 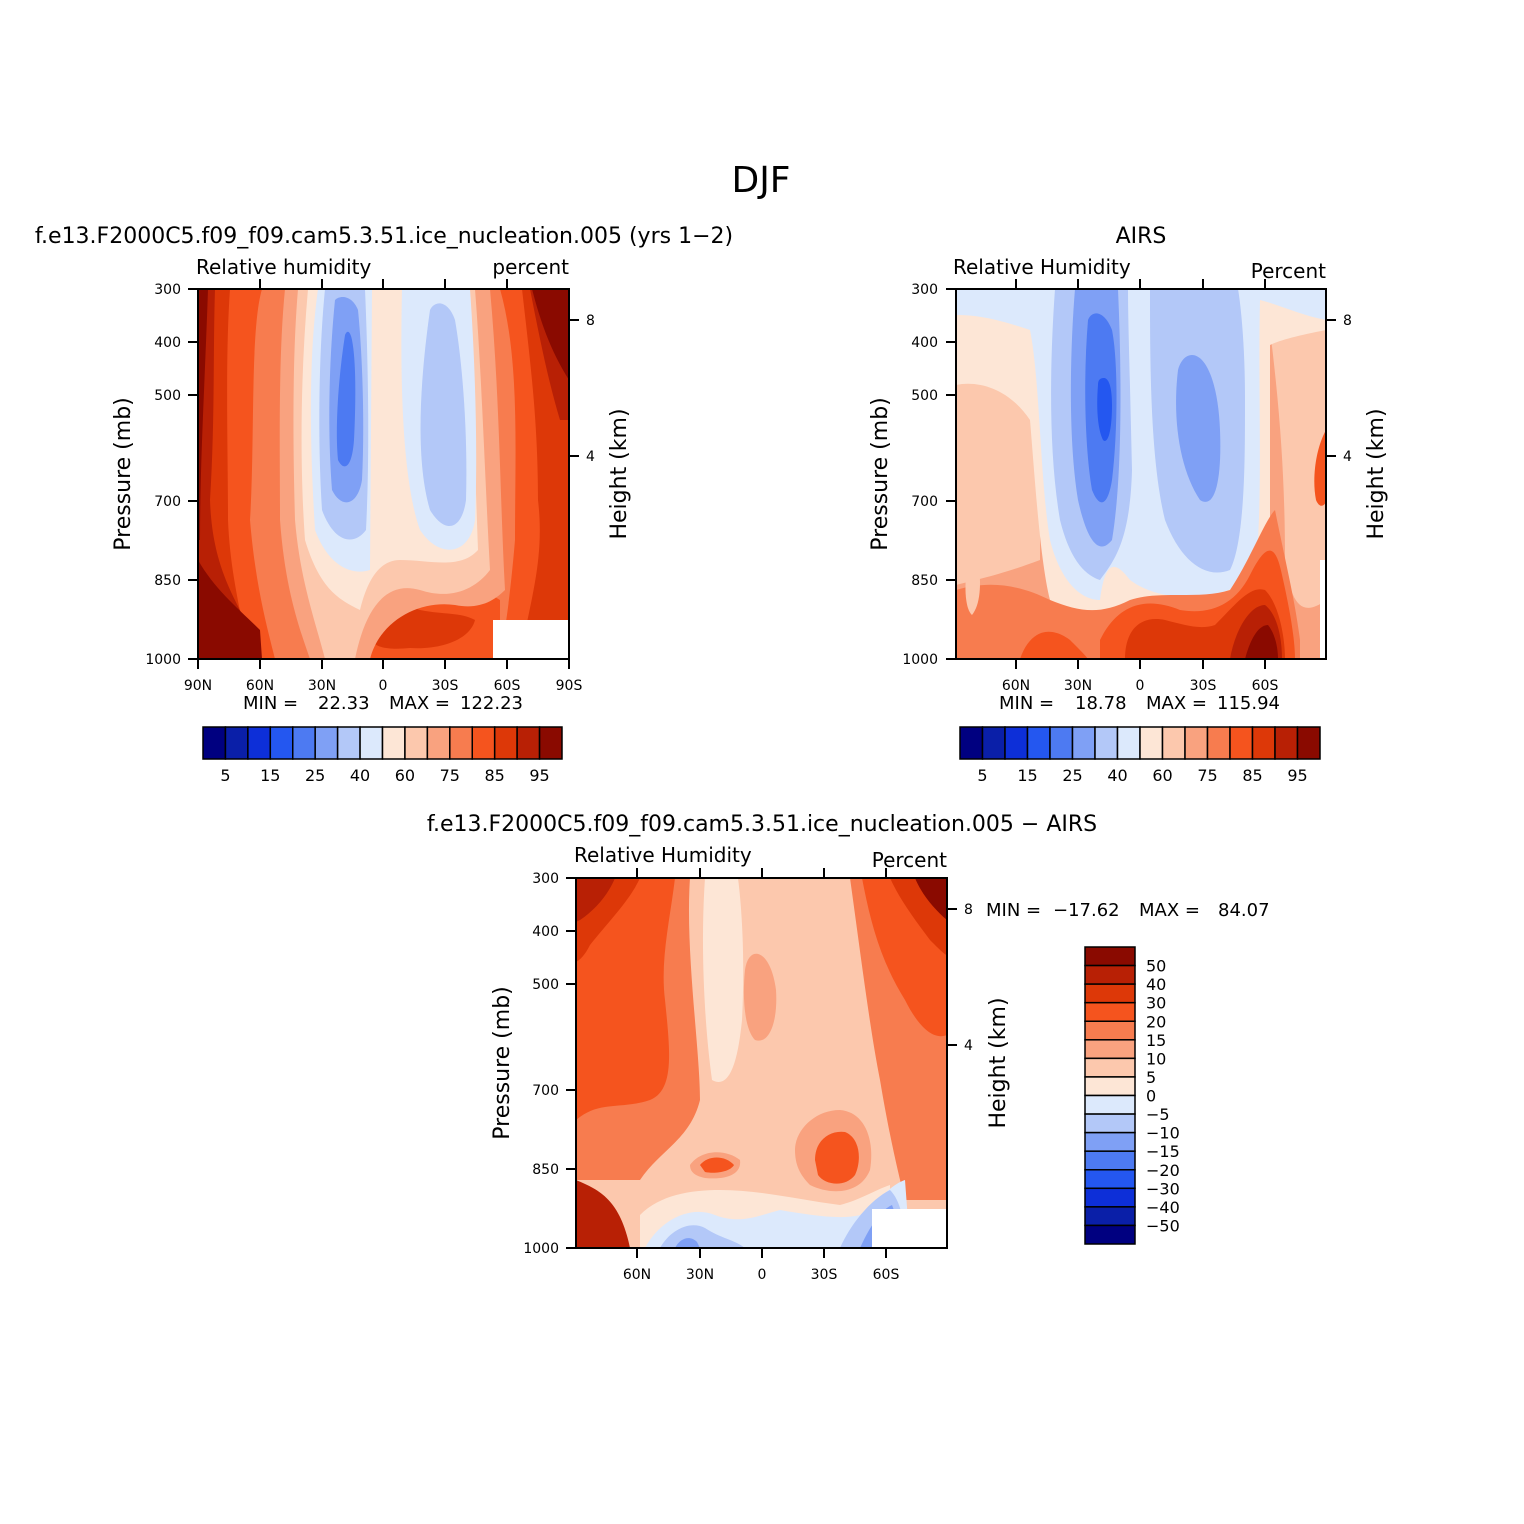 What do you see at coordinates (1207, 775) in the screenshot?
I see `panel-airs-colorbar-label-5: 75` at bounding box center [1207, 775].